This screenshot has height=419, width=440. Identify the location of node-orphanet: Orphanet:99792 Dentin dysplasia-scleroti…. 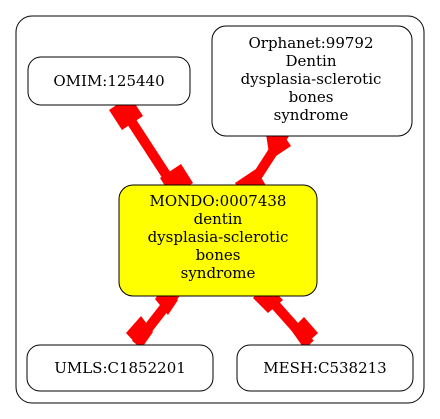
(312, 81).